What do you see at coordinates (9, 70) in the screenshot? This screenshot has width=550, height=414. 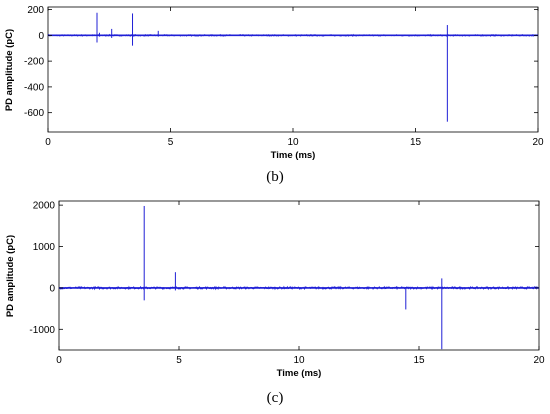 I see `y-axis-label-b: PD amplitude (pC)` at bounding box center [9, 70].